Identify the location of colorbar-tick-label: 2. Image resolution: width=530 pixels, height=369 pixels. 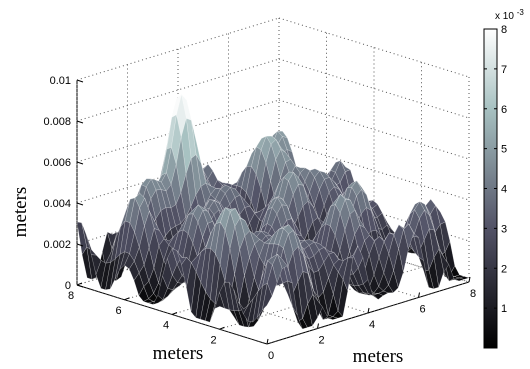
(504, 269).